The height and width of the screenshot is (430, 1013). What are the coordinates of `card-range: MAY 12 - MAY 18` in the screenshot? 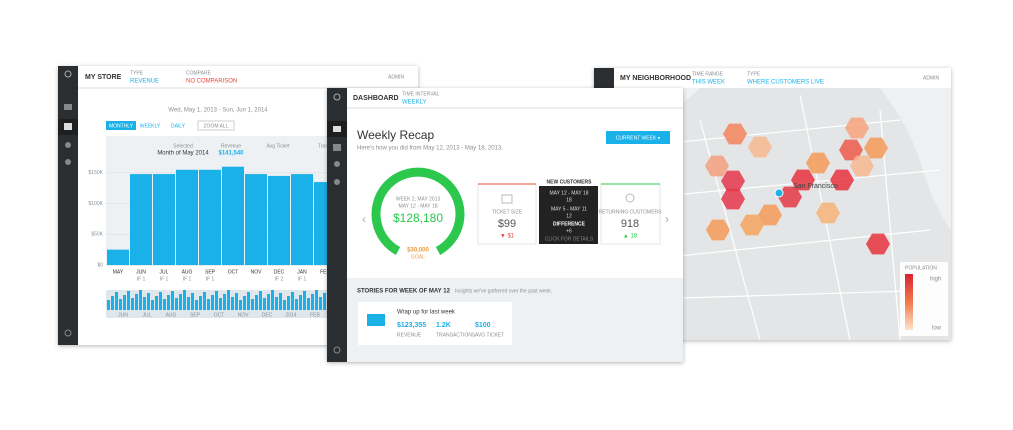 It's located at (568, 193).